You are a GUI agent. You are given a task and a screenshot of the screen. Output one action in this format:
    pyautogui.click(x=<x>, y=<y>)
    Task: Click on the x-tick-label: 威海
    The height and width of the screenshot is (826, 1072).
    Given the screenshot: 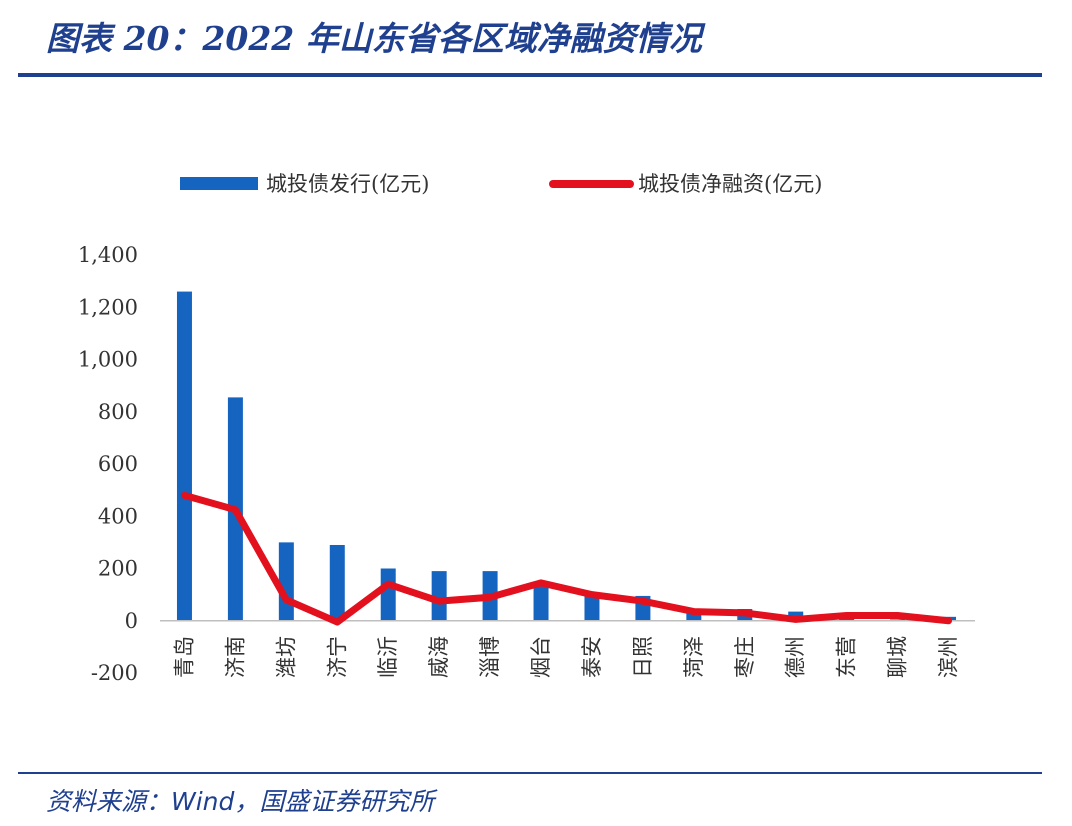 What is the action you would take?
    pyautogui.click(x=439, y=657)
    